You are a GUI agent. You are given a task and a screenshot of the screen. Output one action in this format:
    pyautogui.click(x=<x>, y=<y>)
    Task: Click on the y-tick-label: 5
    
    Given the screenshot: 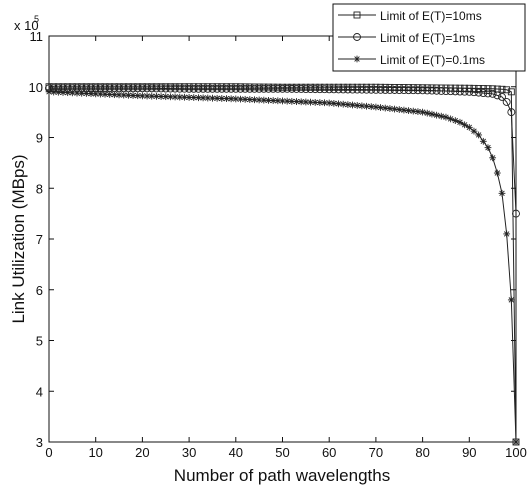 What is the action you would take?
    pyautogui.click(x=39, y=341)
    